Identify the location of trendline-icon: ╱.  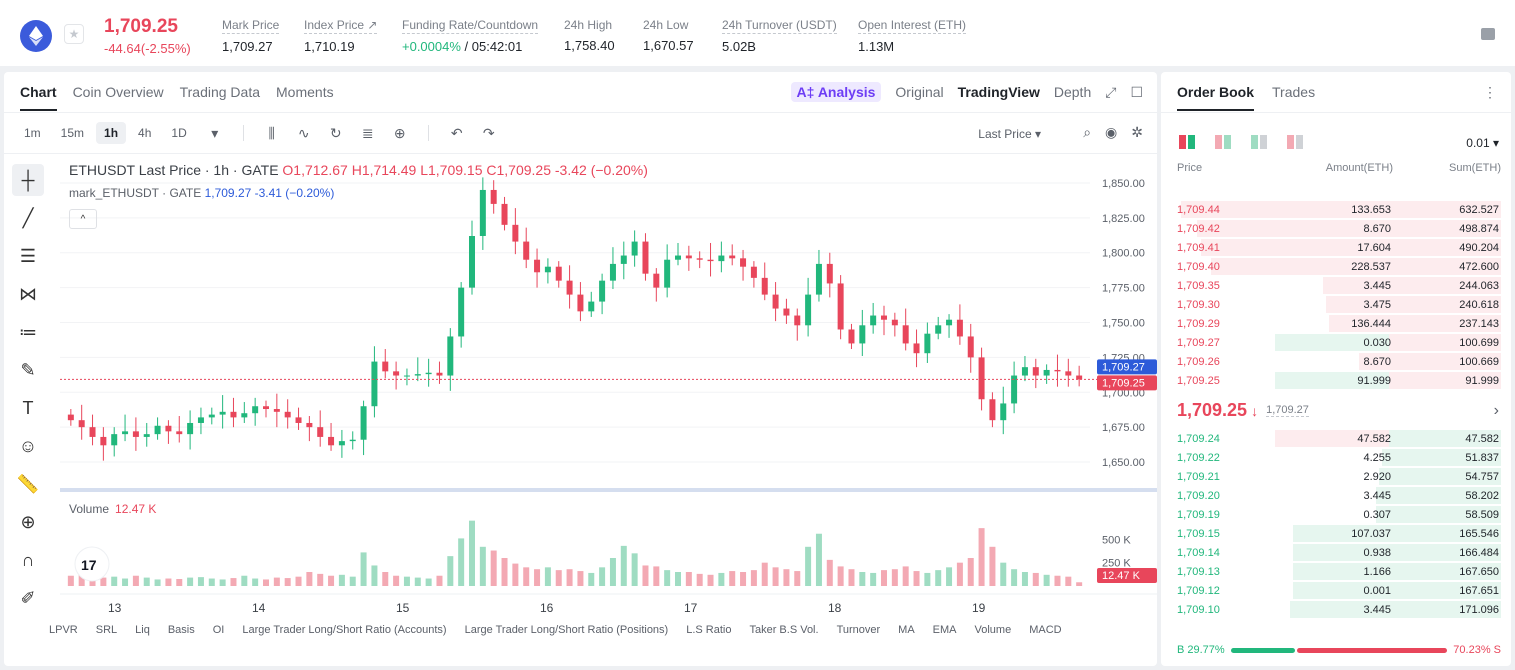
(28, 217).